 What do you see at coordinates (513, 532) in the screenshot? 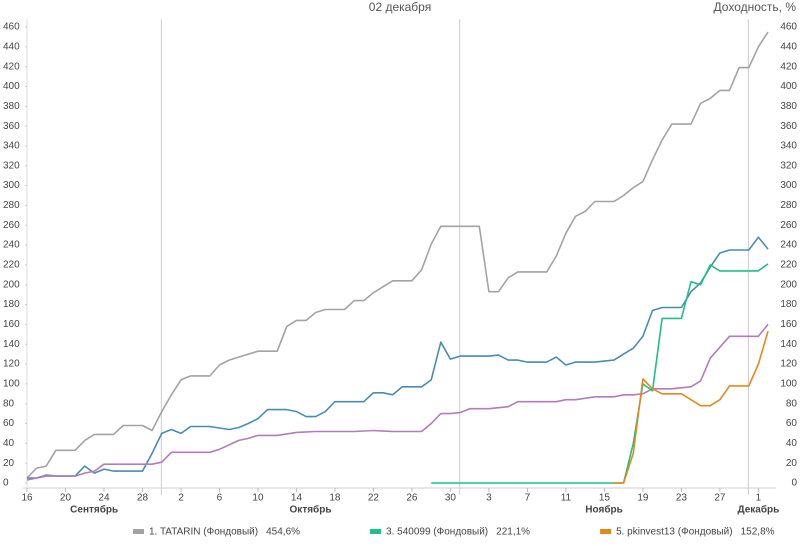
I see `legend-value: 221,1%` at bounding box center [513, 532].